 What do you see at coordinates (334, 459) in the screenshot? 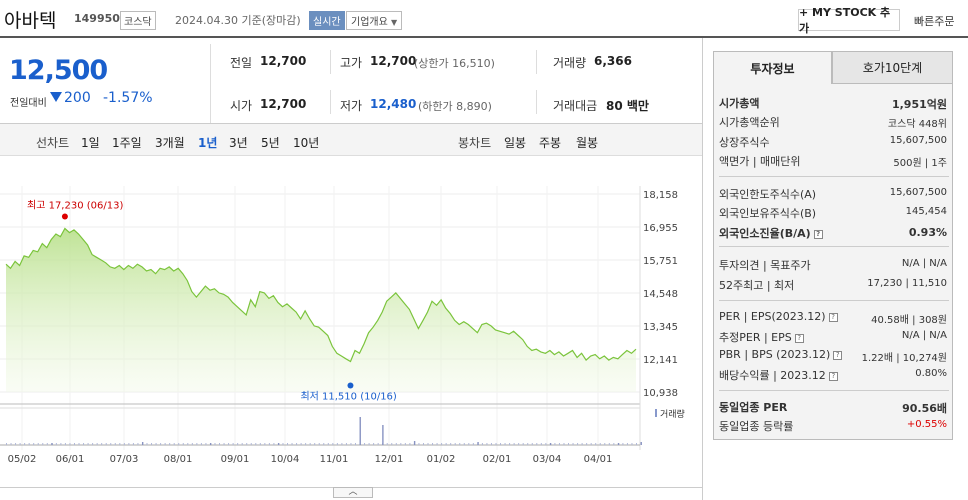
I see `x-tick-label: 11/01` at bounding box center [334, 459].